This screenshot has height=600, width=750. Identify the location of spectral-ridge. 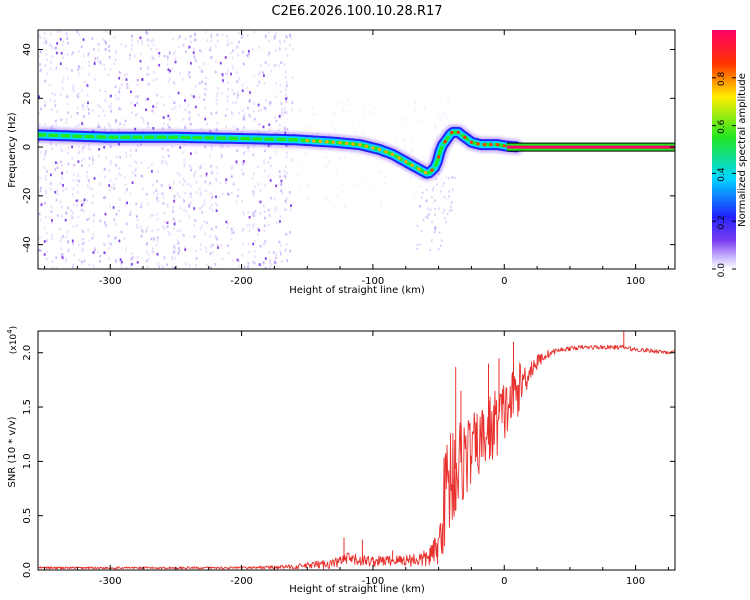
(356, 153).